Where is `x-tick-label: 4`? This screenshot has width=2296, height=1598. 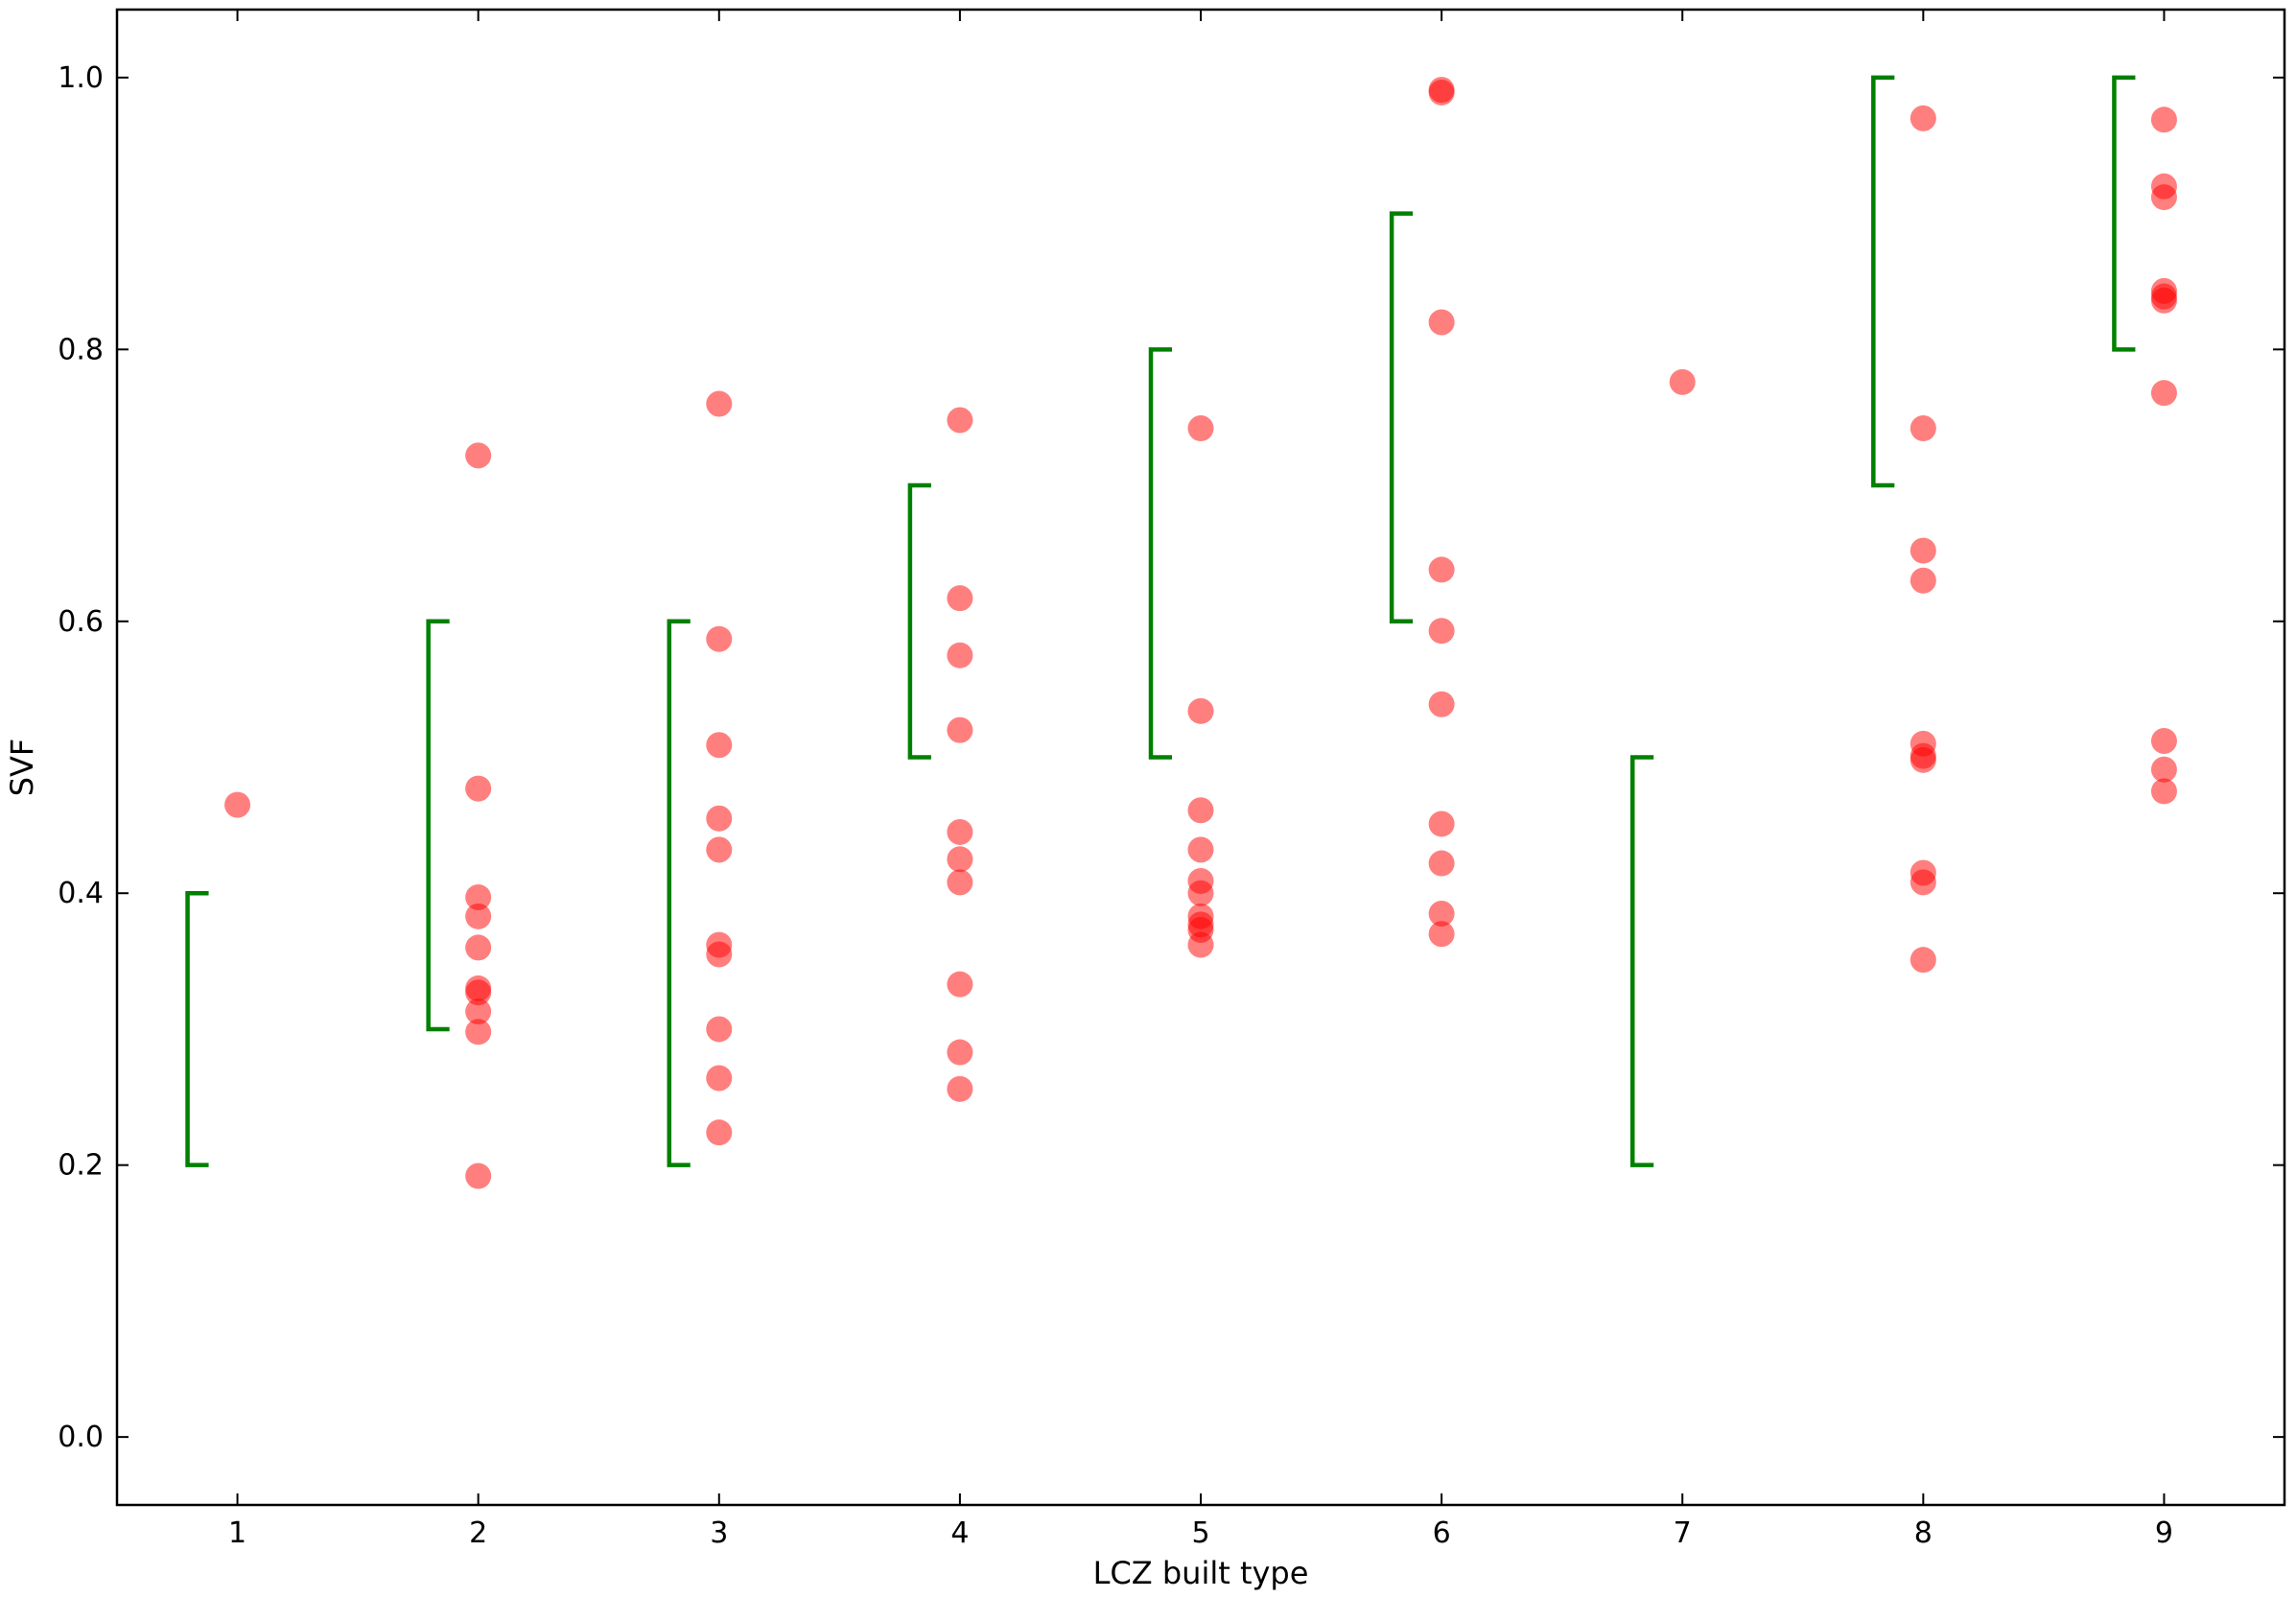
x-tick-label: 4 is located at coordinates (959, 1533).